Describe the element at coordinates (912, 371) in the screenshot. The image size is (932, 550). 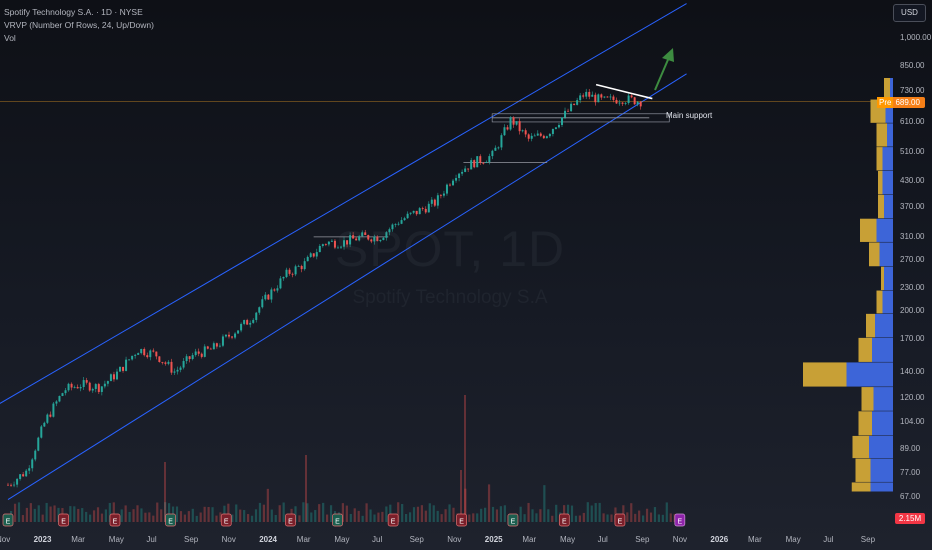
I see `price-tick-label: 140.00` at that location.